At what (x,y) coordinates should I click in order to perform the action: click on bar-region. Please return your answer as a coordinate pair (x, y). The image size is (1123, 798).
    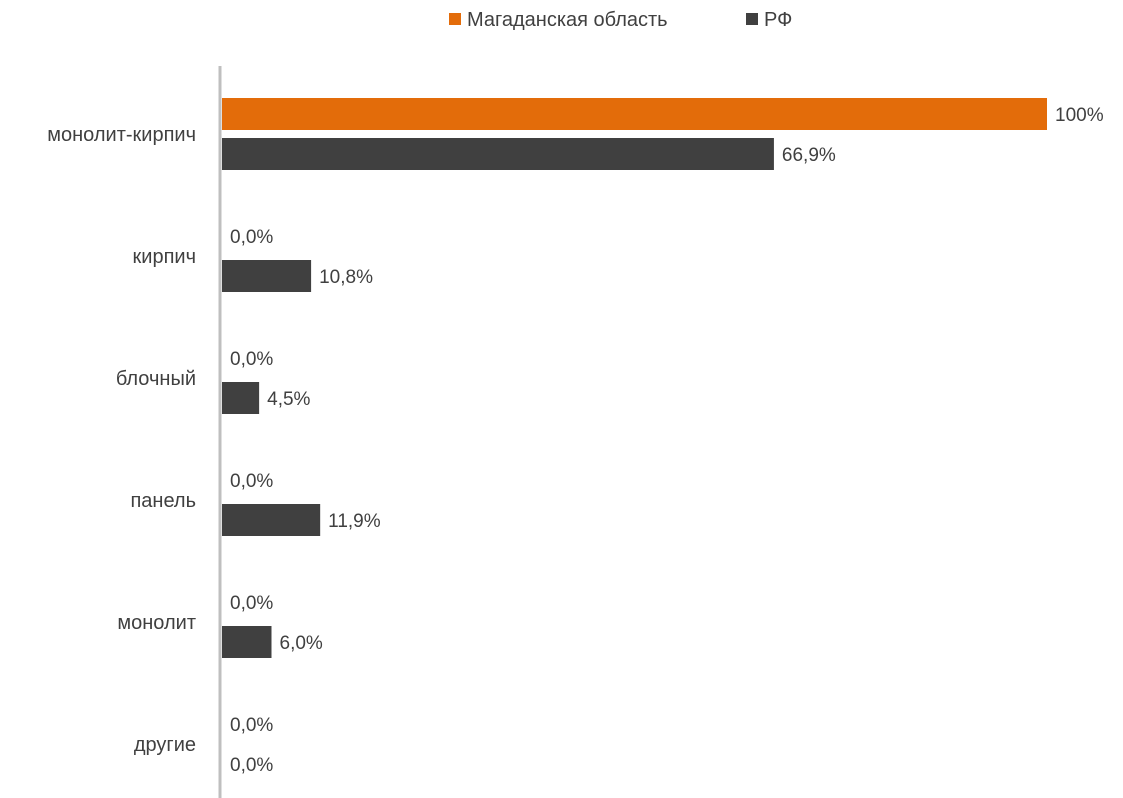
    Looking at the image, I should click on (634, 114).